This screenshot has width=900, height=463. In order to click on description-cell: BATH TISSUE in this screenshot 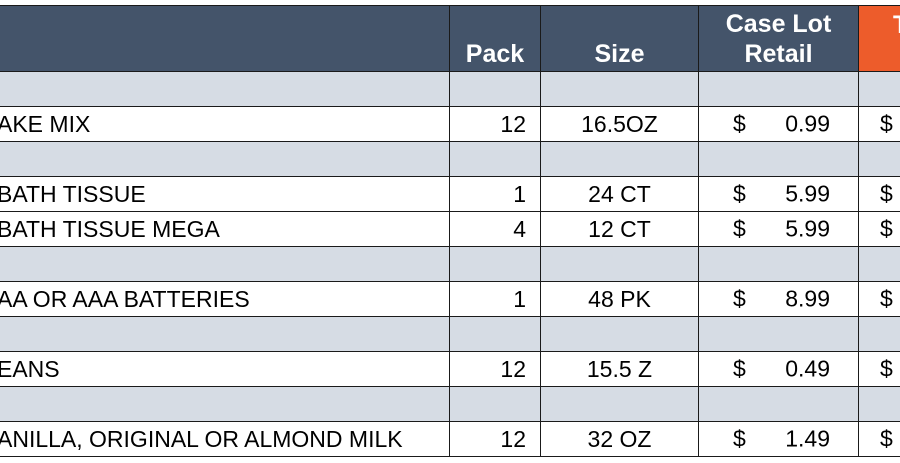, I will do `click(225, 194)`.